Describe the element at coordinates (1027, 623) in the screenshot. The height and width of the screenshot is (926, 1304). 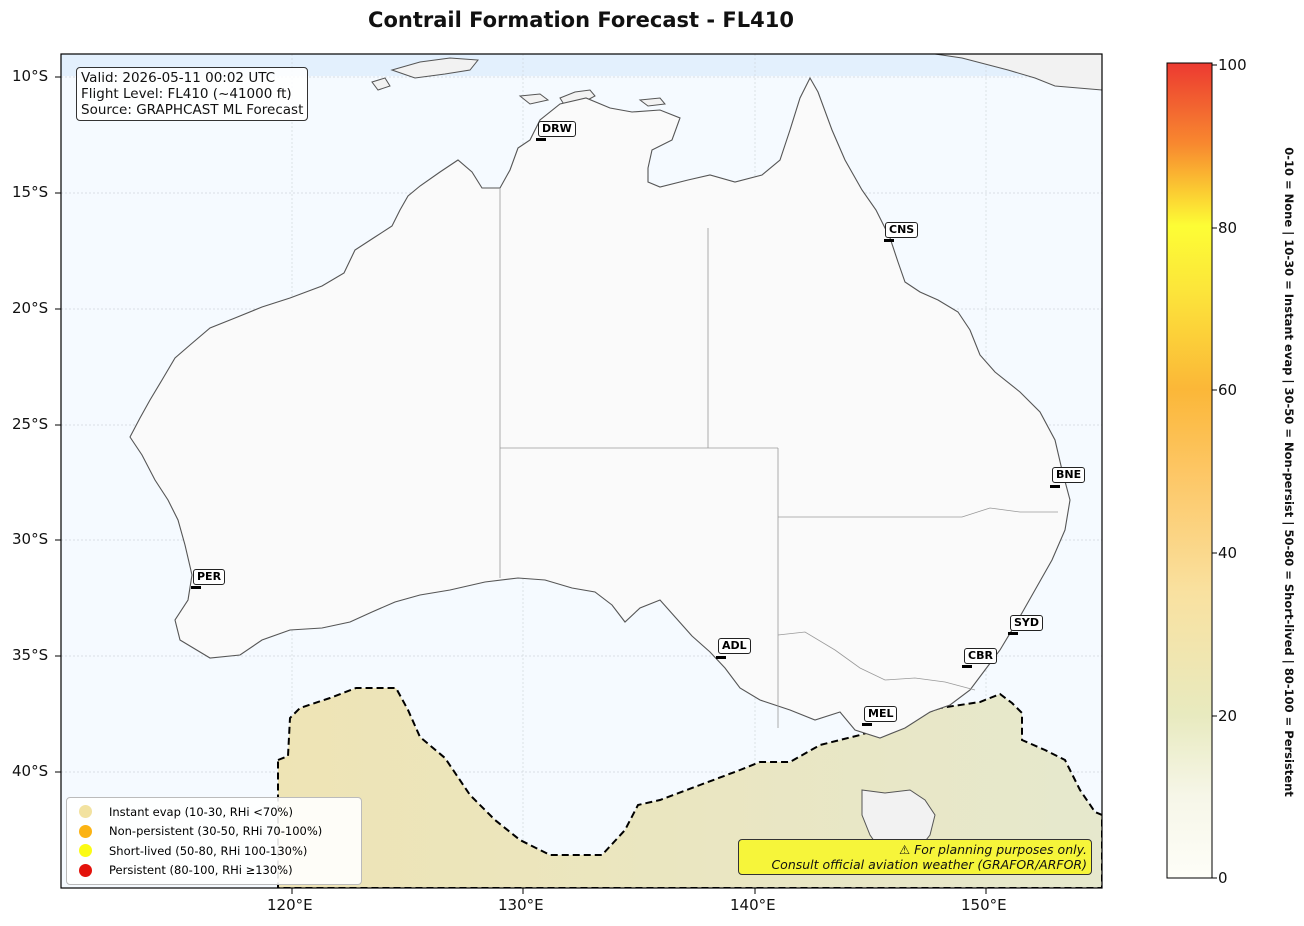
I see `airport-label-syd: SYD` at that location.